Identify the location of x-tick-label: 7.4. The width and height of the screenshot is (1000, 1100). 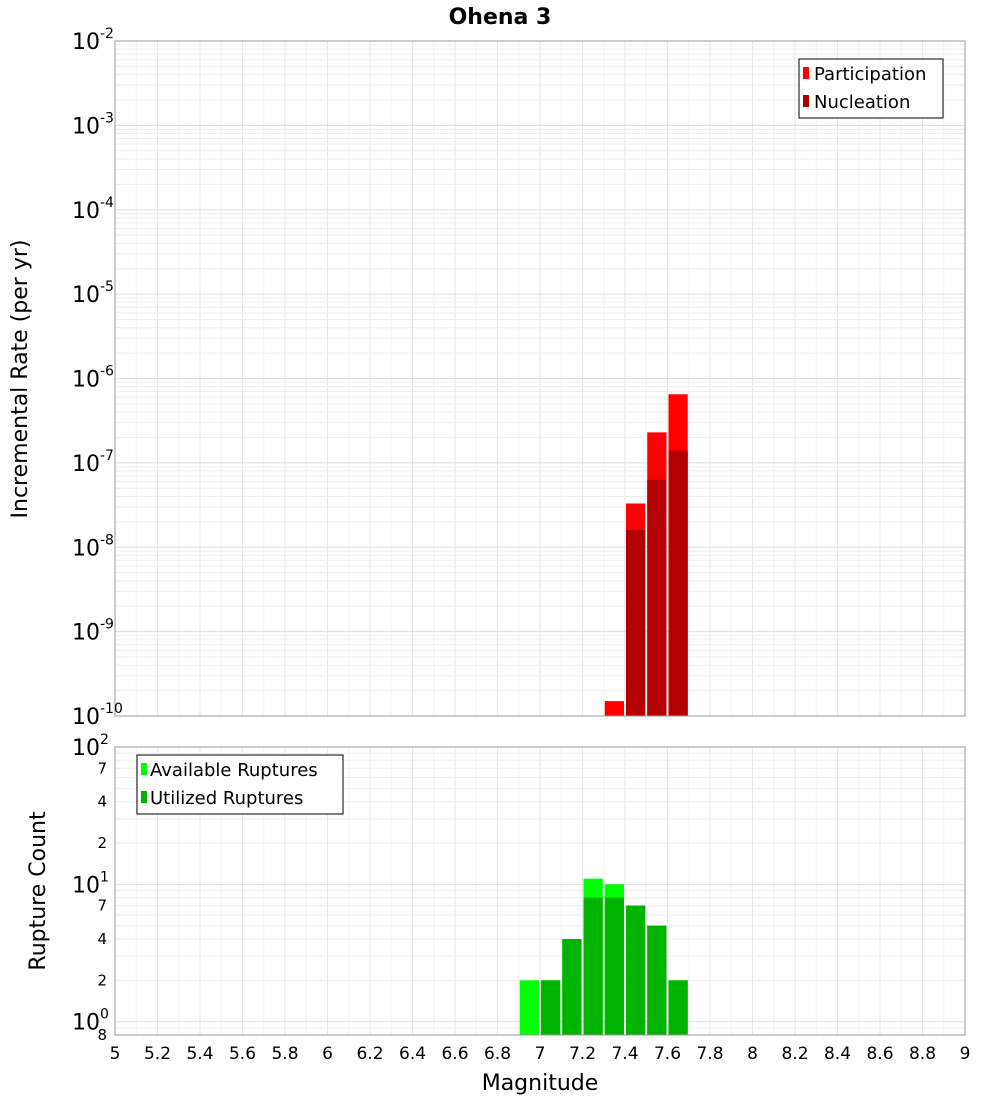
(624, 1054).